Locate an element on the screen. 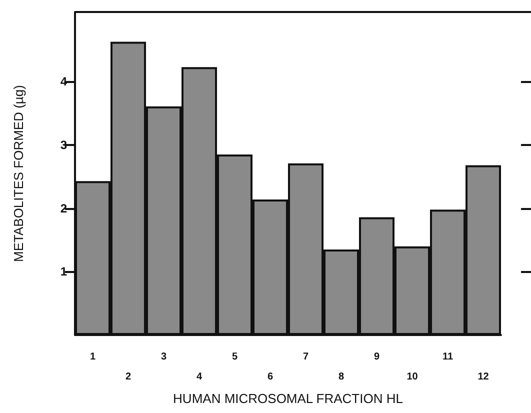 Image resolution: width=531 pixels, height=413 pixels. y-tick-label: 1 is located at coordinates (64, 271).